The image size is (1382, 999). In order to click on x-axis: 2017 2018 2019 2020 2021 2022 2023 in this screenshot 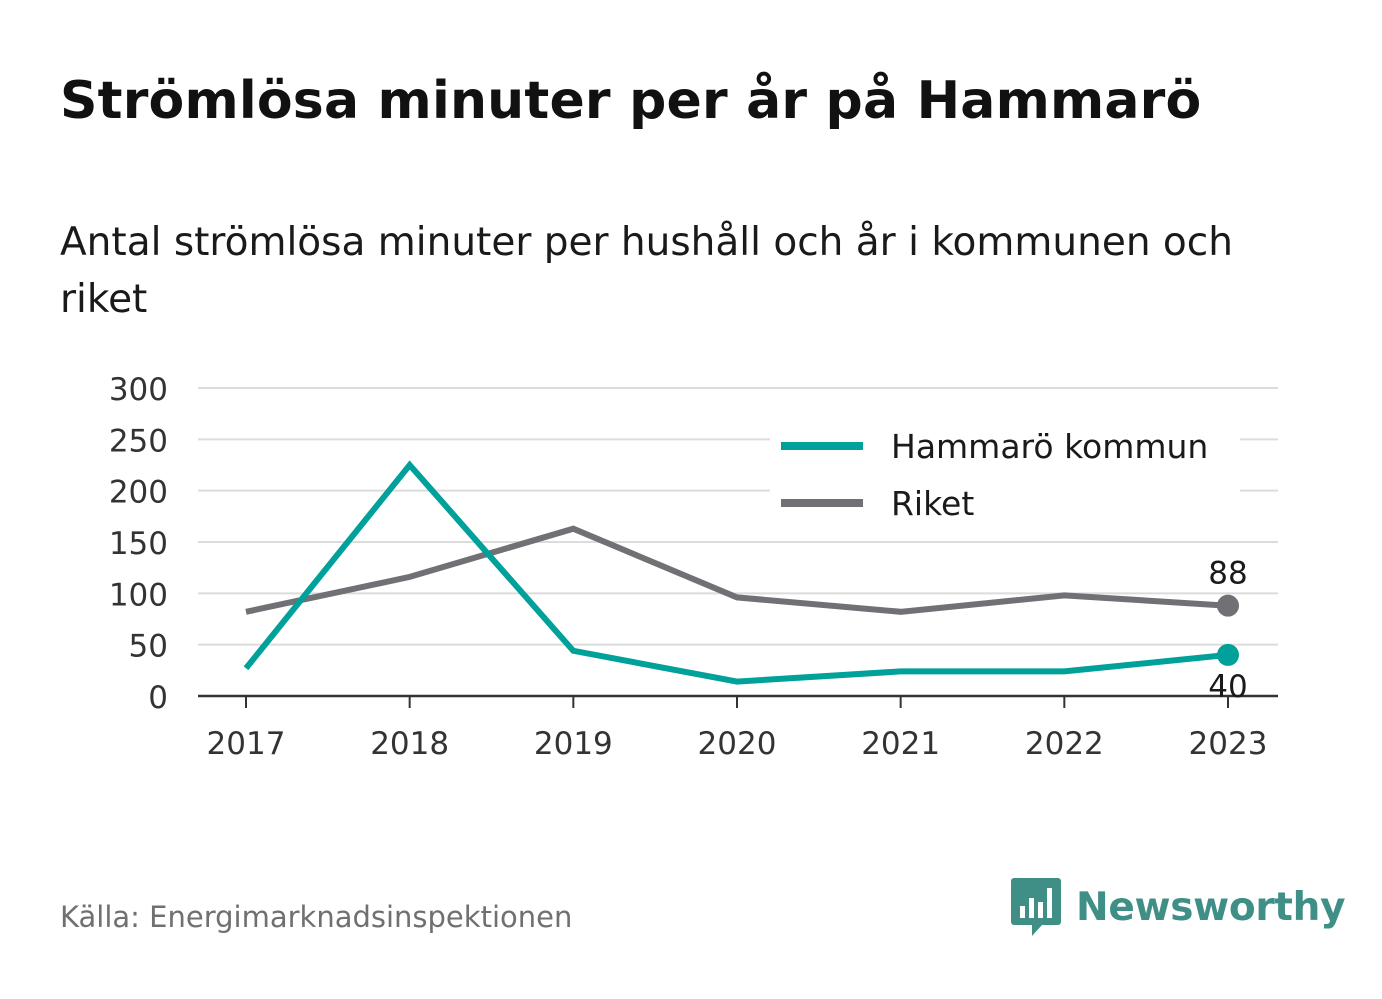, I will do `click(738, 728)`.